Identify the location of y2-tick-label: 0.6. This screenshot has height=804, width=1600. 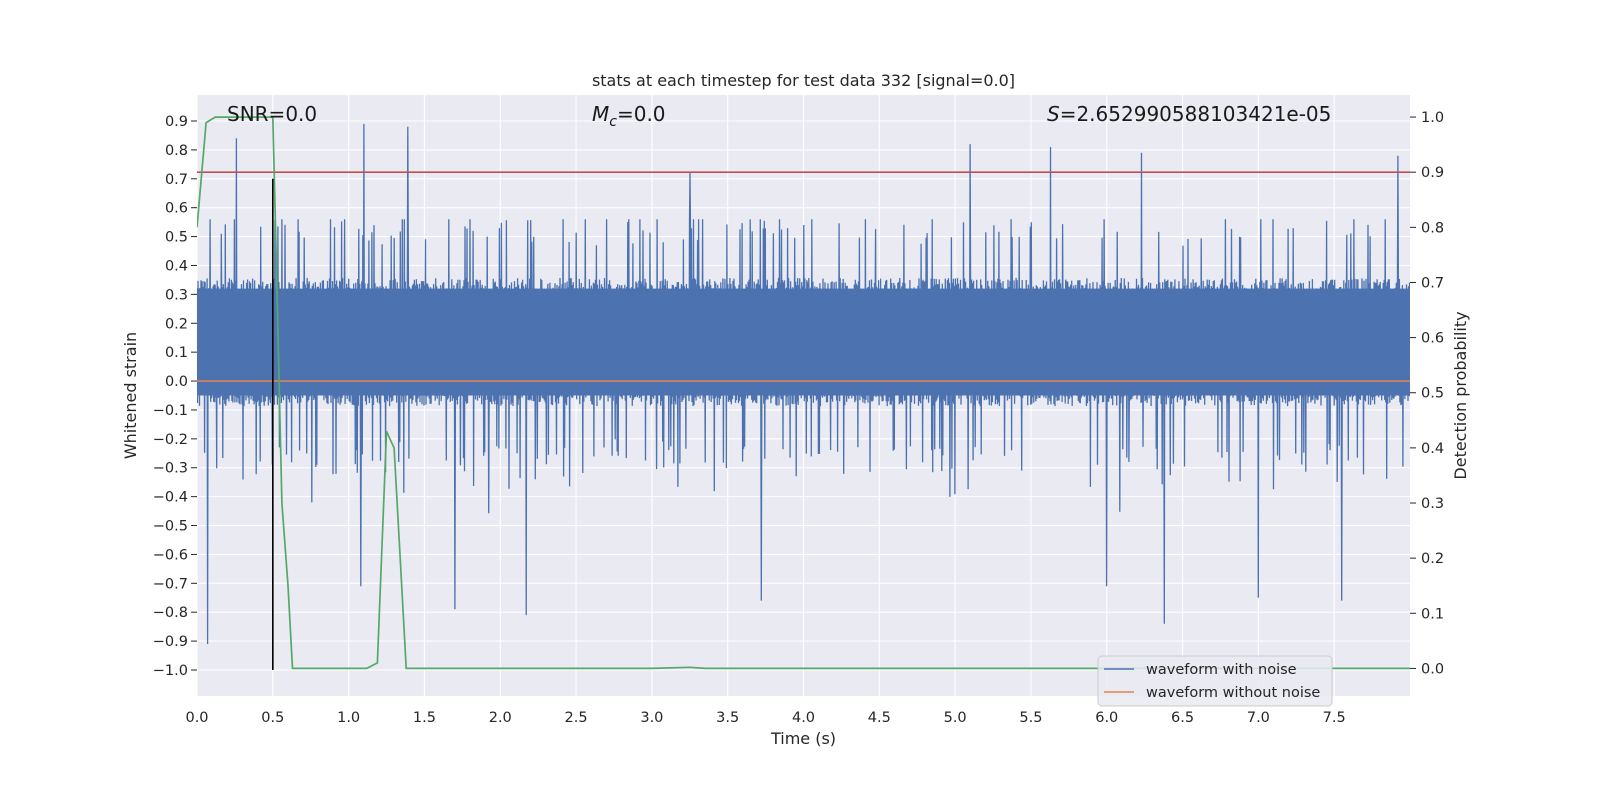
(1432, 339).